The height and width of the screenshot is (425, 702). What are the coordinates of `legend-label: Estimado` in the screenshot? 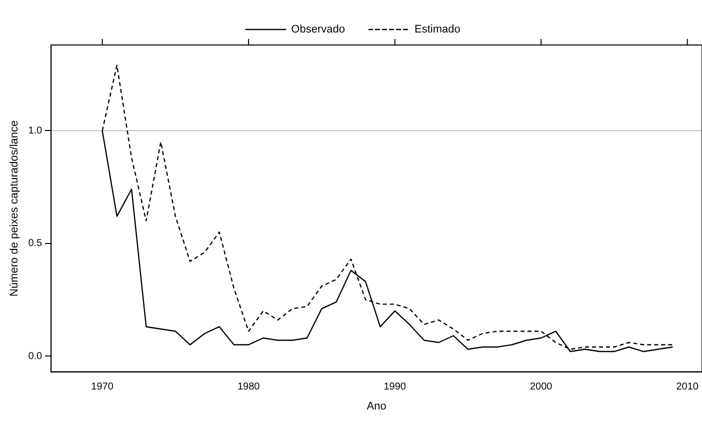 It's located at (437, 30).